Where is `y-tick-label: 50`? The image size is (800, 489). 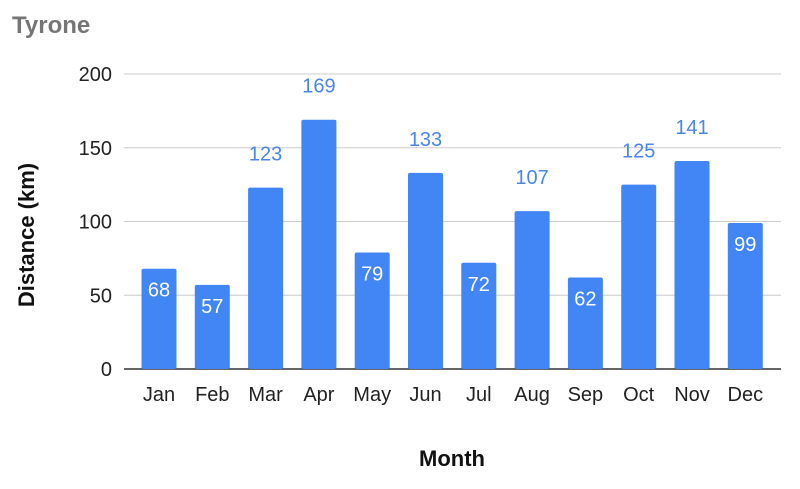 y-tick-label: 50 is located at coordinates (101, 296).